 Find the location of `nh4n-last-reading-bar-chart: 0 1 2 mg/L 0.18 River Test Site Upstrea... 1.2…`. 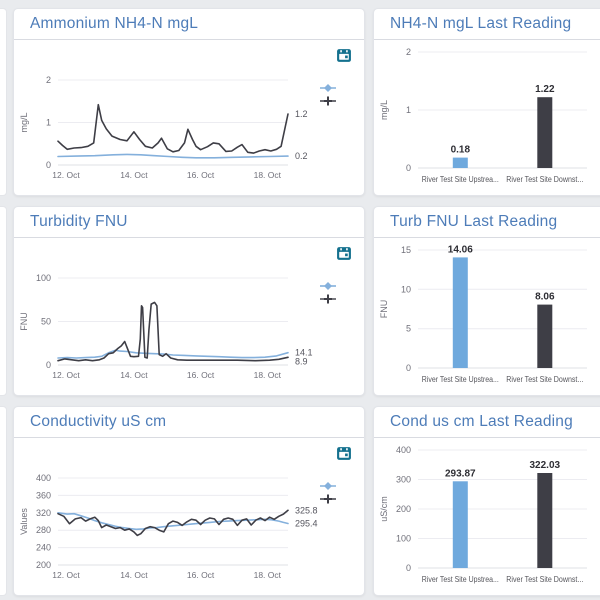

nh4n-last-reading-bar-chart: 0 1 2 mg/L 0.18 River Test Site Upstrea... 1.2… is located at coordinates (487, 117).